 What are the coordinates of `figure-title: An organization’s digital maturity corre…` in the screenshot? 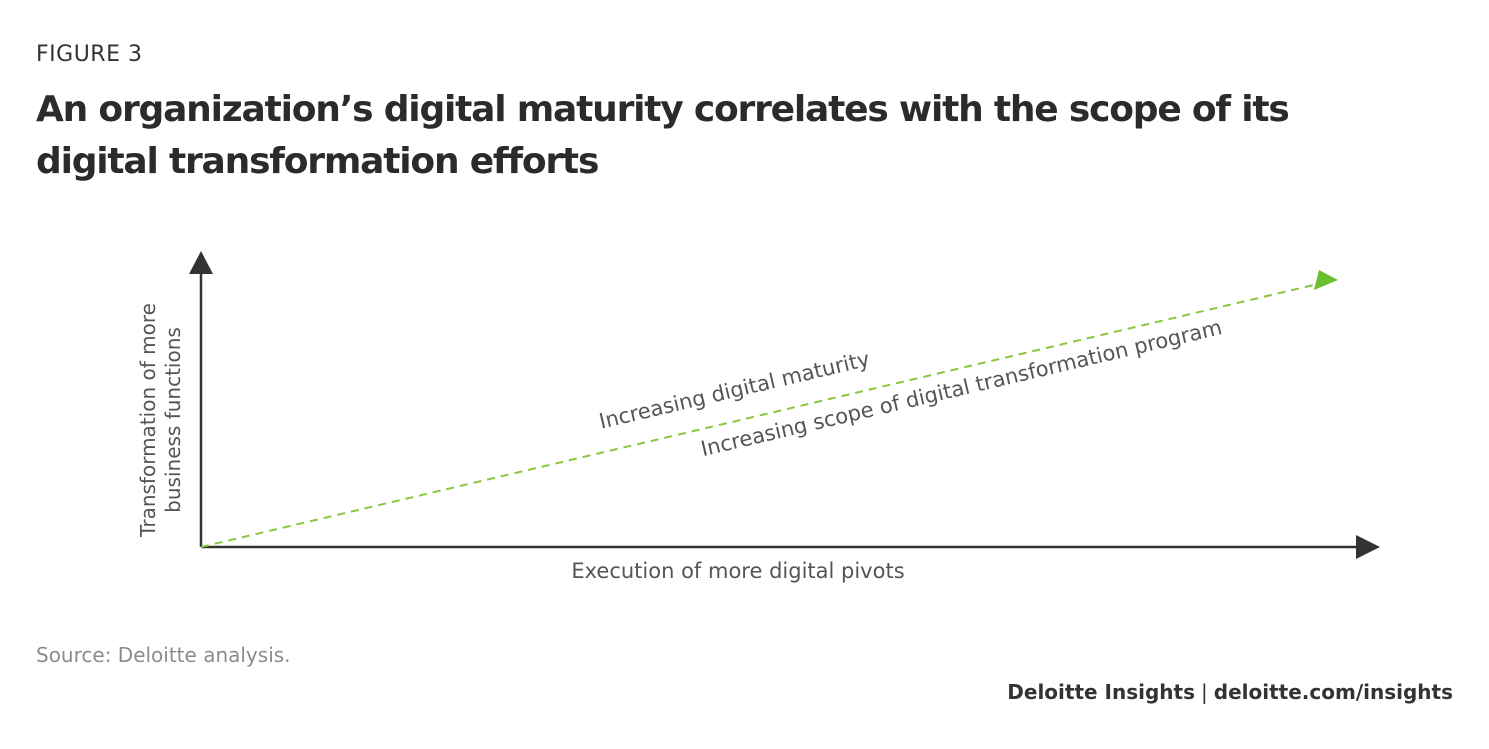 It's located at (663, 135).